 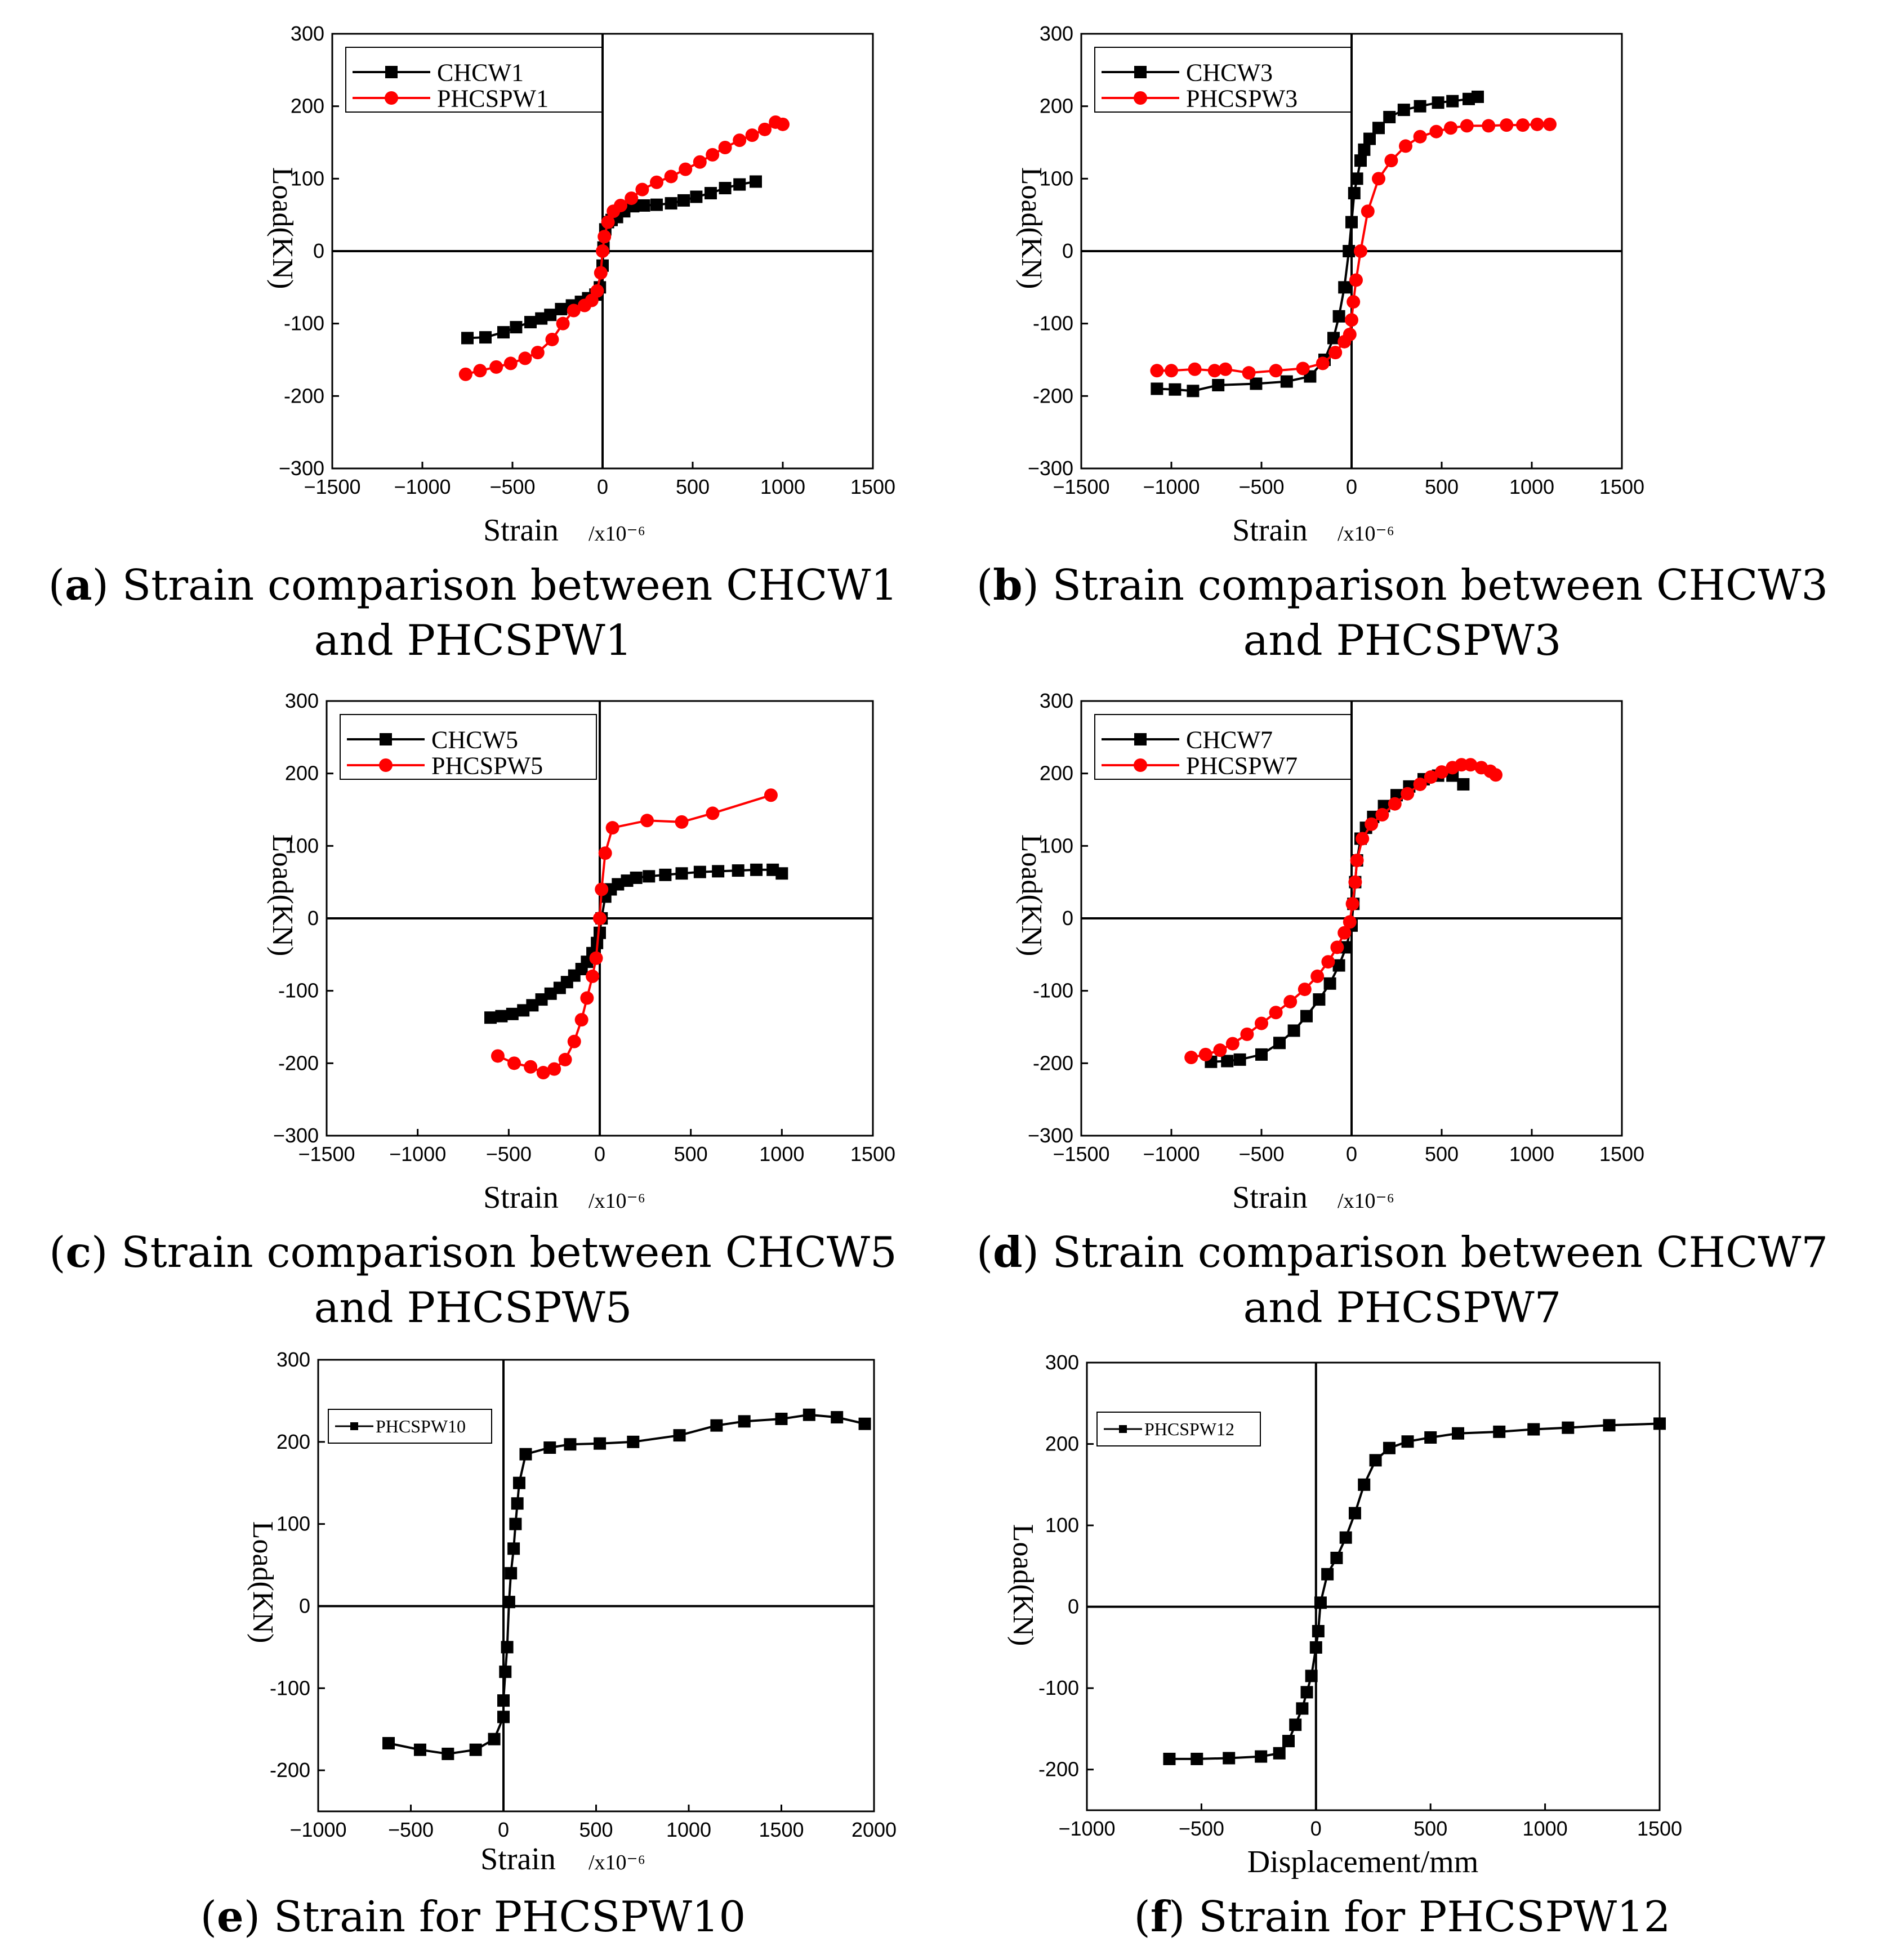 What do you see at coordinates (1230, 739) in the screenshot?
I see `legend-label: CHCW7` at bounding box center [1230, 739].